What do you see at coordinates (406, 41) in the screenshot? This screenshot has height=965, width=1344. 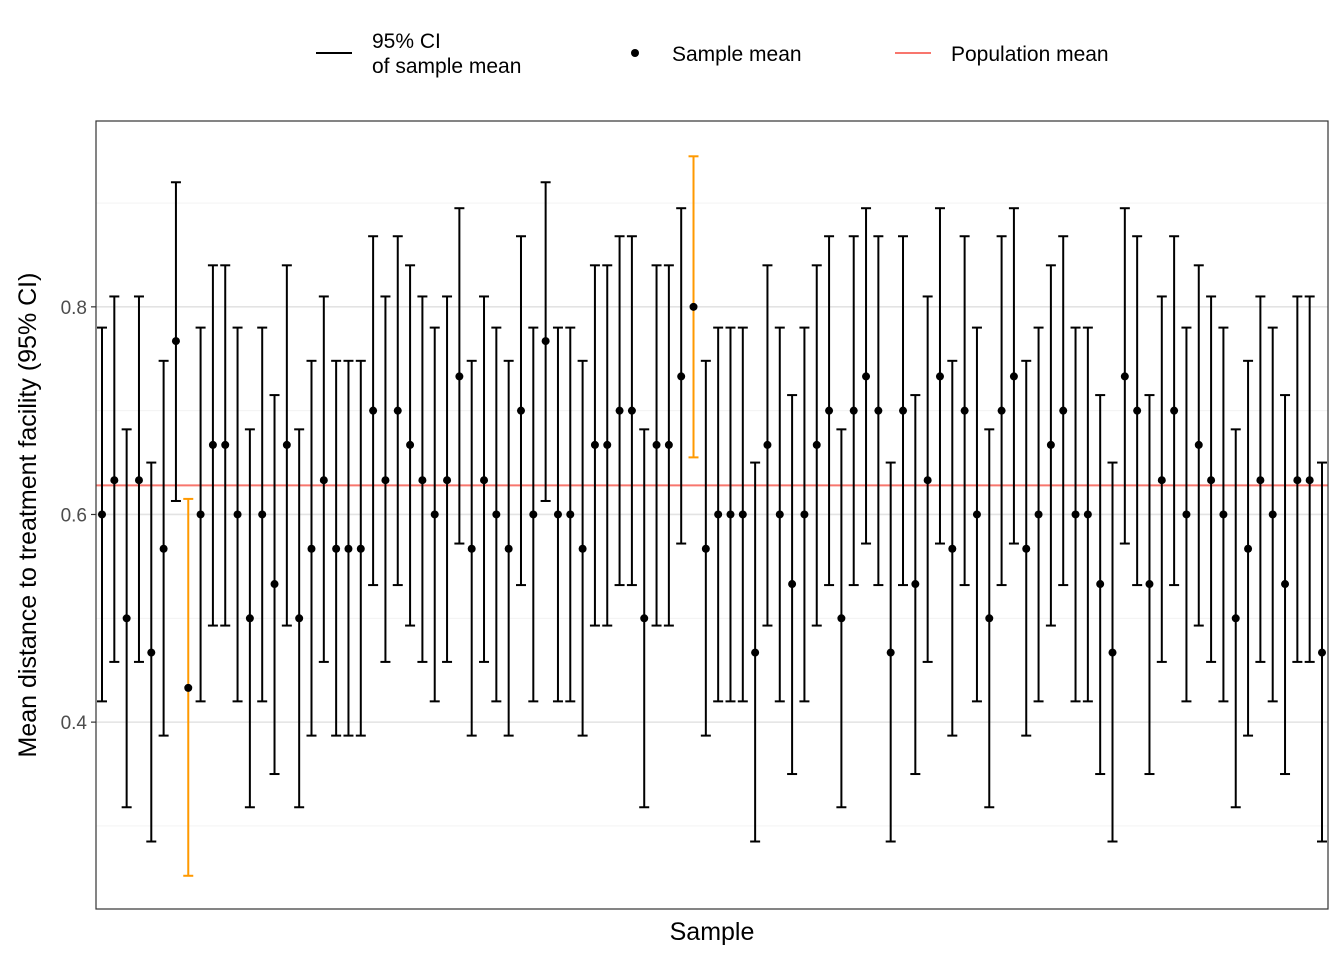 I see `legend-ci-label-1: 95% CI` at bounding box center [406, 41].